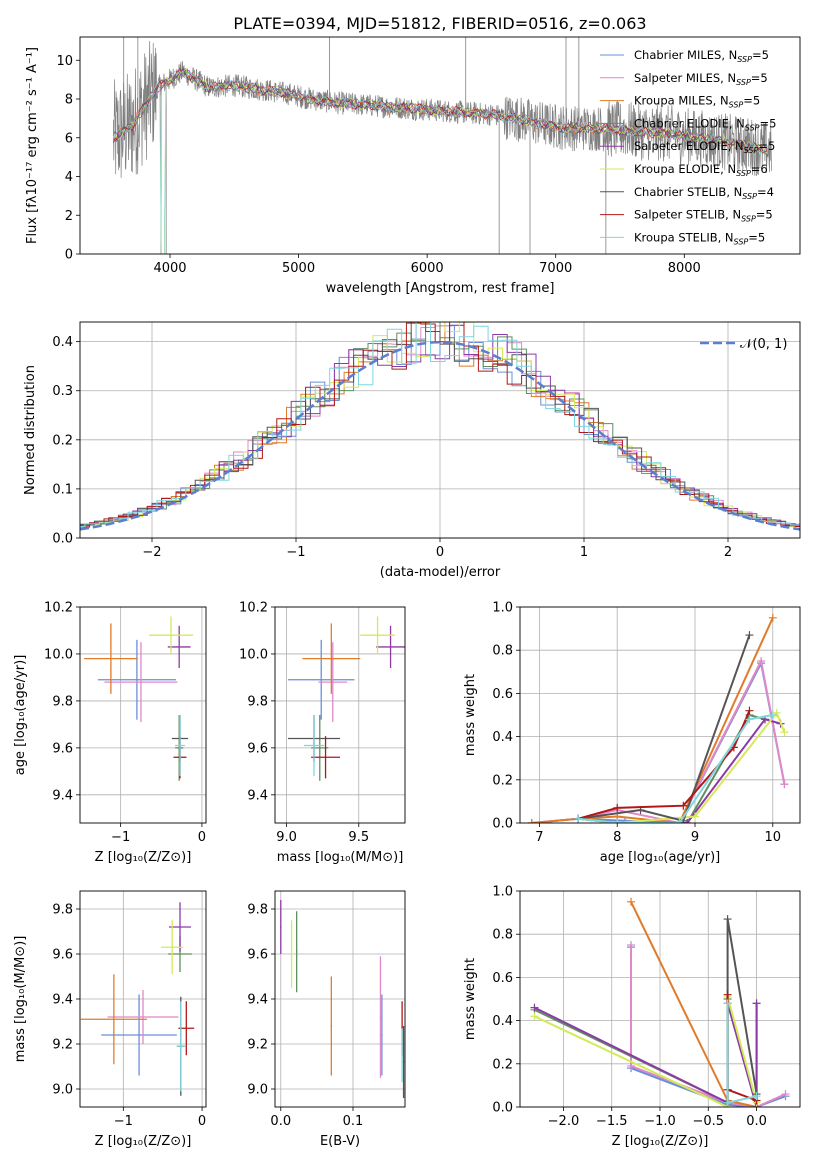 This screenshot has width=819, height=1170. I want to click on spectrum-xlabel: wavelength [Angstrom, rest frame], so click(440, 288).